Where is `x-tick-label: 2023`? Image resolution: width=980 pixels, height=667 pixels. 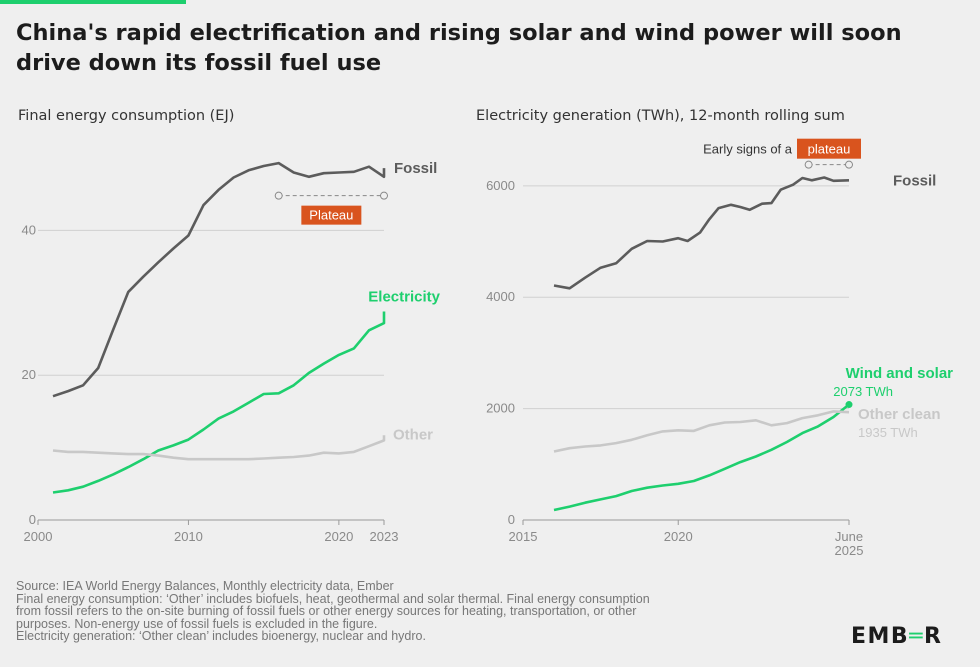
x-tick-label: 2023 is located at coordinates (384, 536).